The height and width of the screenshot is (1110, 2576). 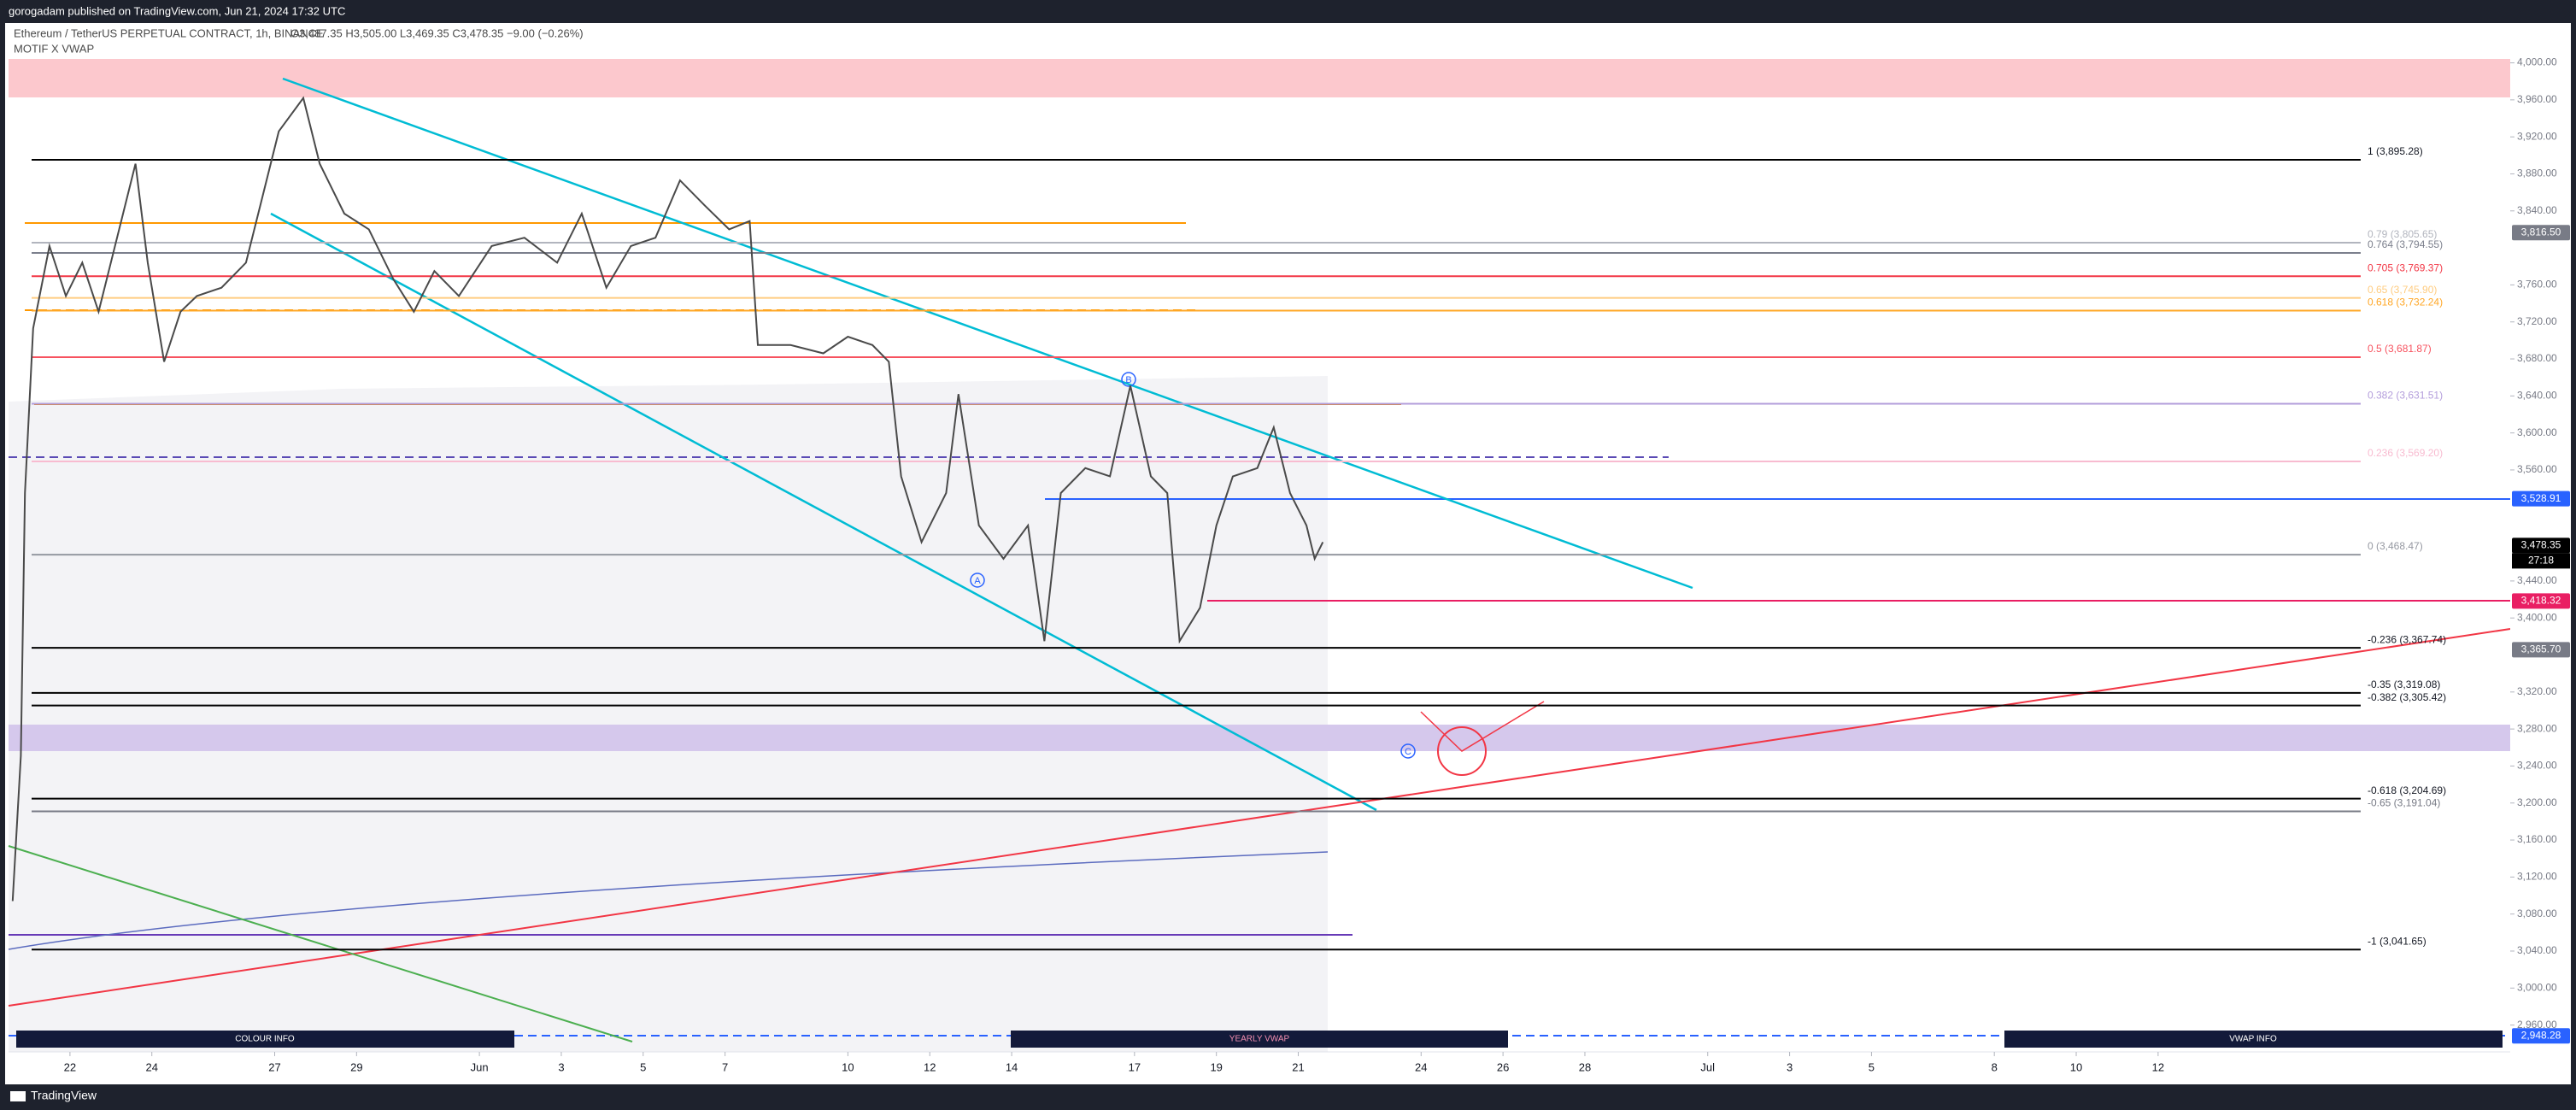 I want to click on price-label: 3,365.70, so click(x=2541, y=649).